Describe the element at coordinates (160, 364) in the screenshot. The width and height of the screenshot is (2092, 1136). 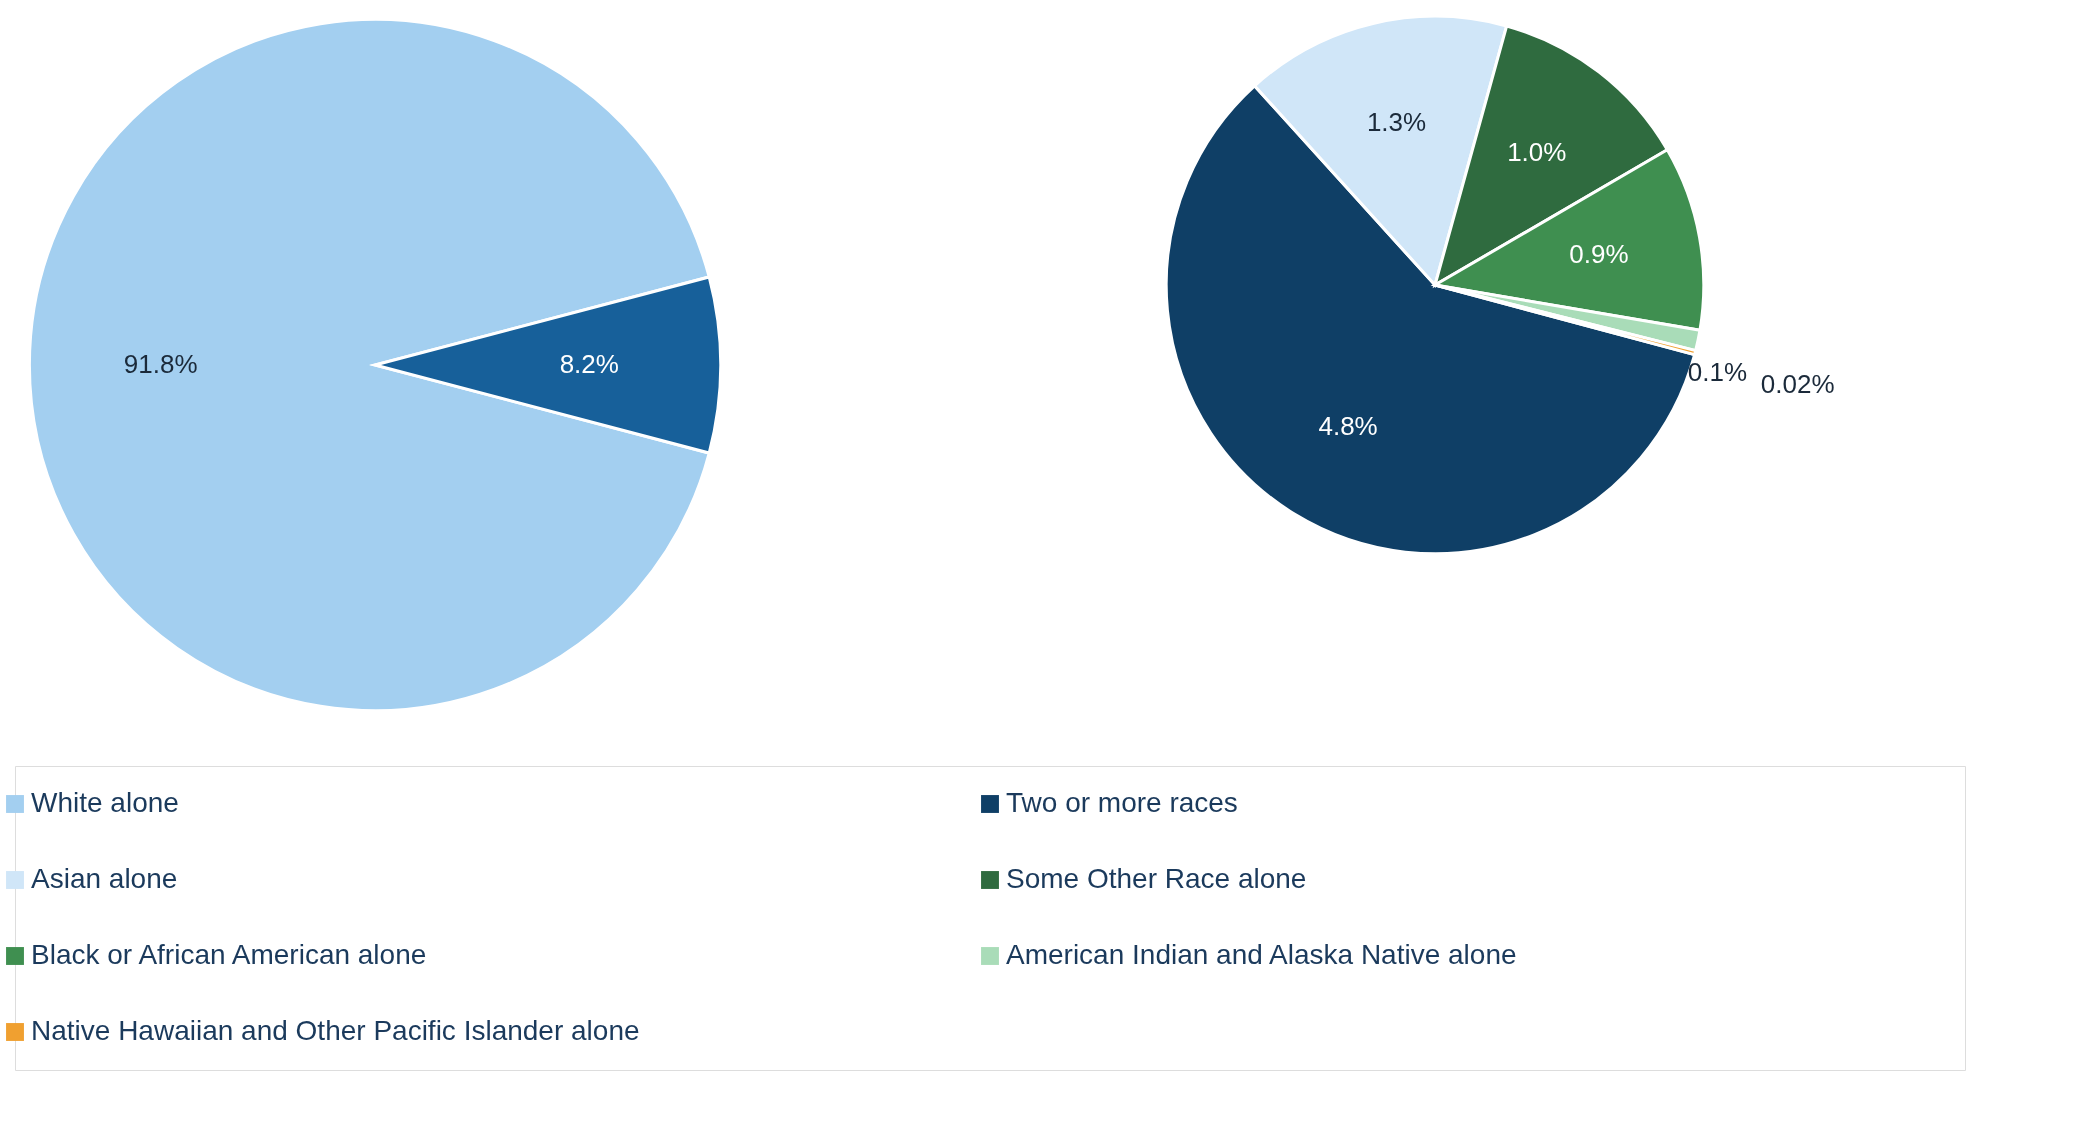
I see `data-label: 91.8%` at that location.